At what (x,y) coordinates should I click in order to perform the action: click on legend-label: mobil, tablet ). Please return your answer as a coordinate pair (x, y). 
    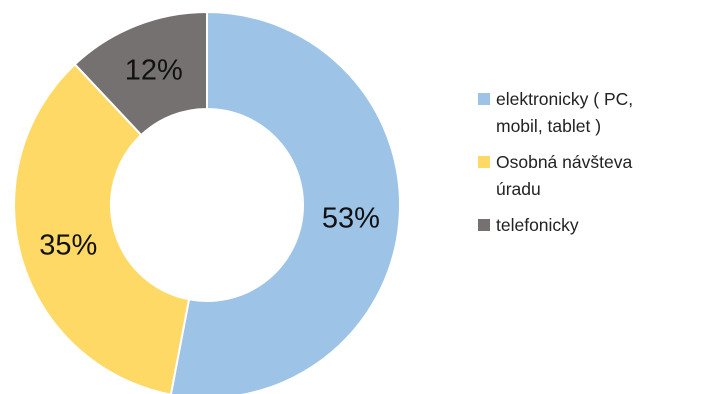
    Looking at the image, I should click on (549, 126).